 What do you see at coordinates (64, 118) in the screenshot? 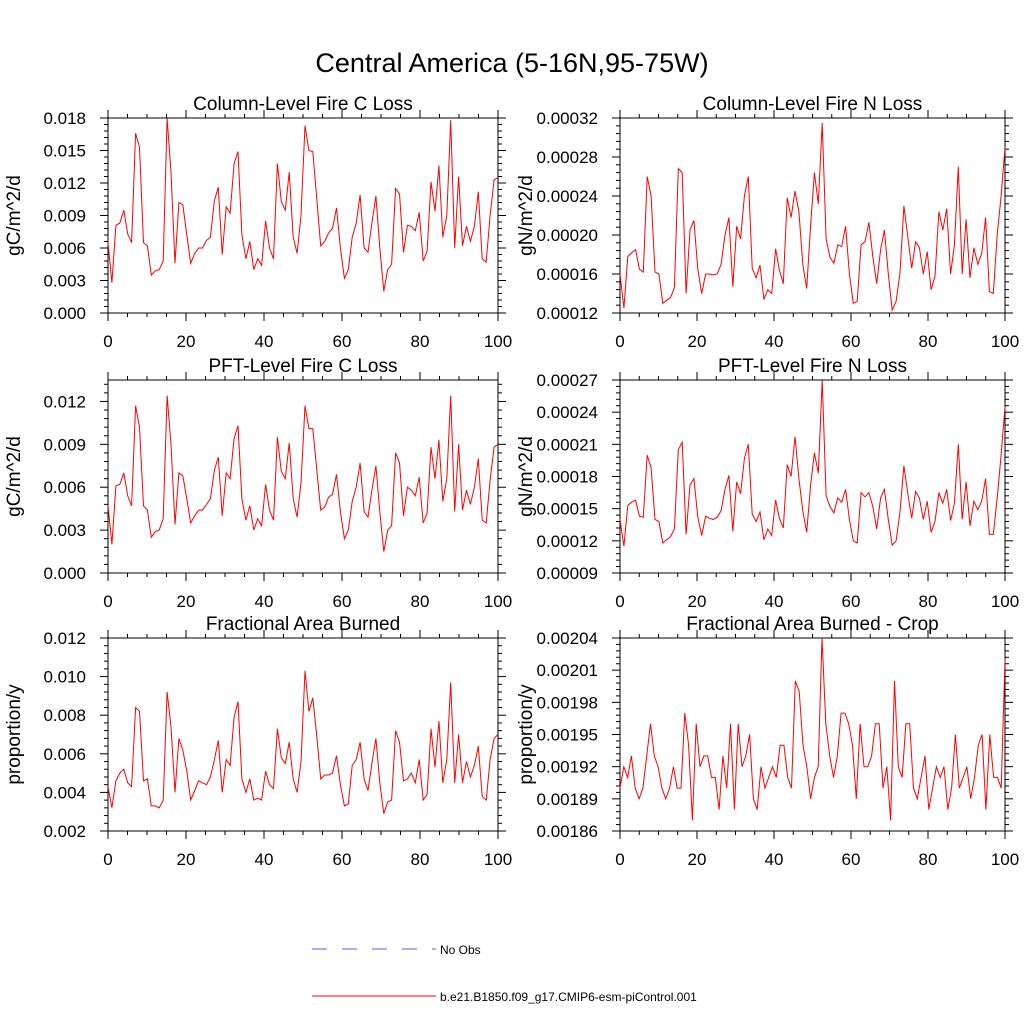
I see `y-tick-label: 0.018` at bounding box center [64, 118].